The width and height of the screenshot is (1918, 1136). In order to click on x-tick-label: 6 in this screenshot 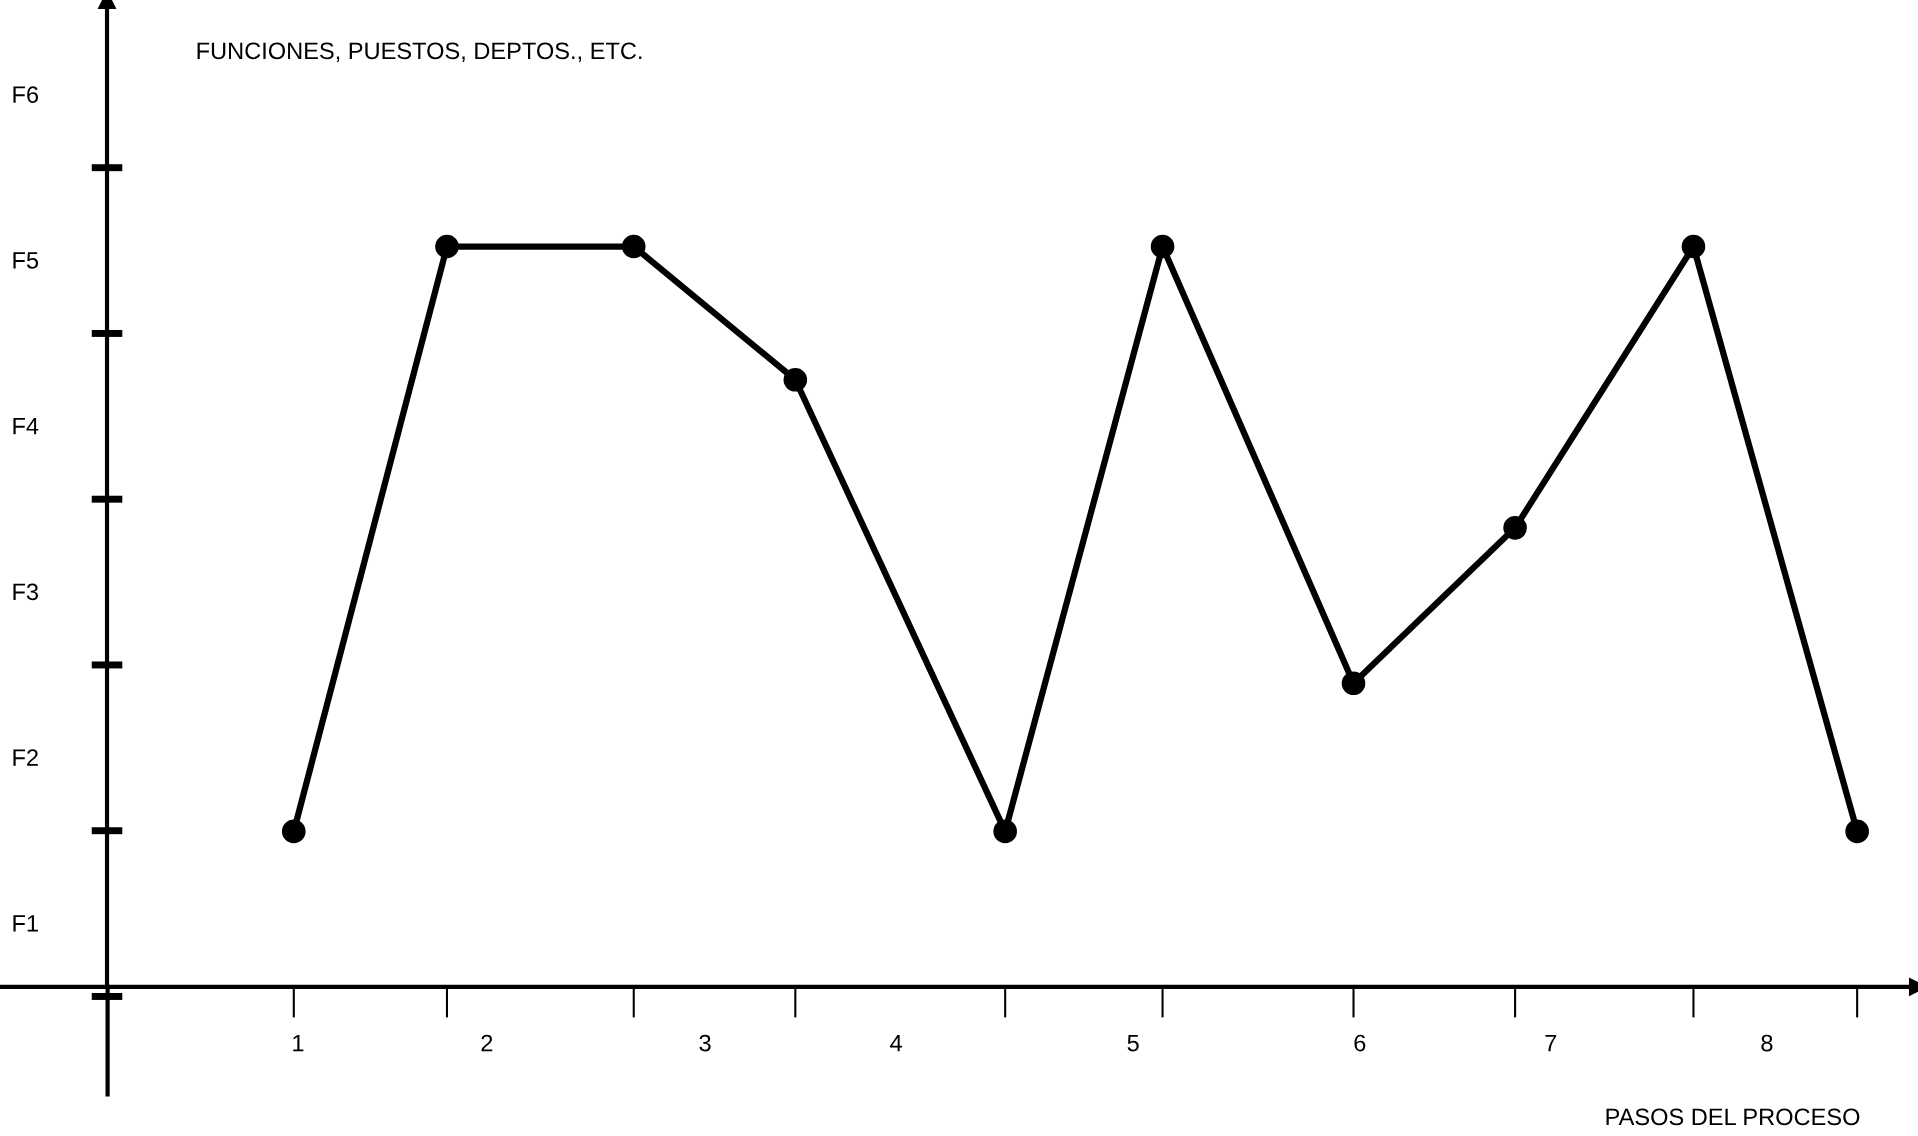, I will do `click(1360, 1043)`.